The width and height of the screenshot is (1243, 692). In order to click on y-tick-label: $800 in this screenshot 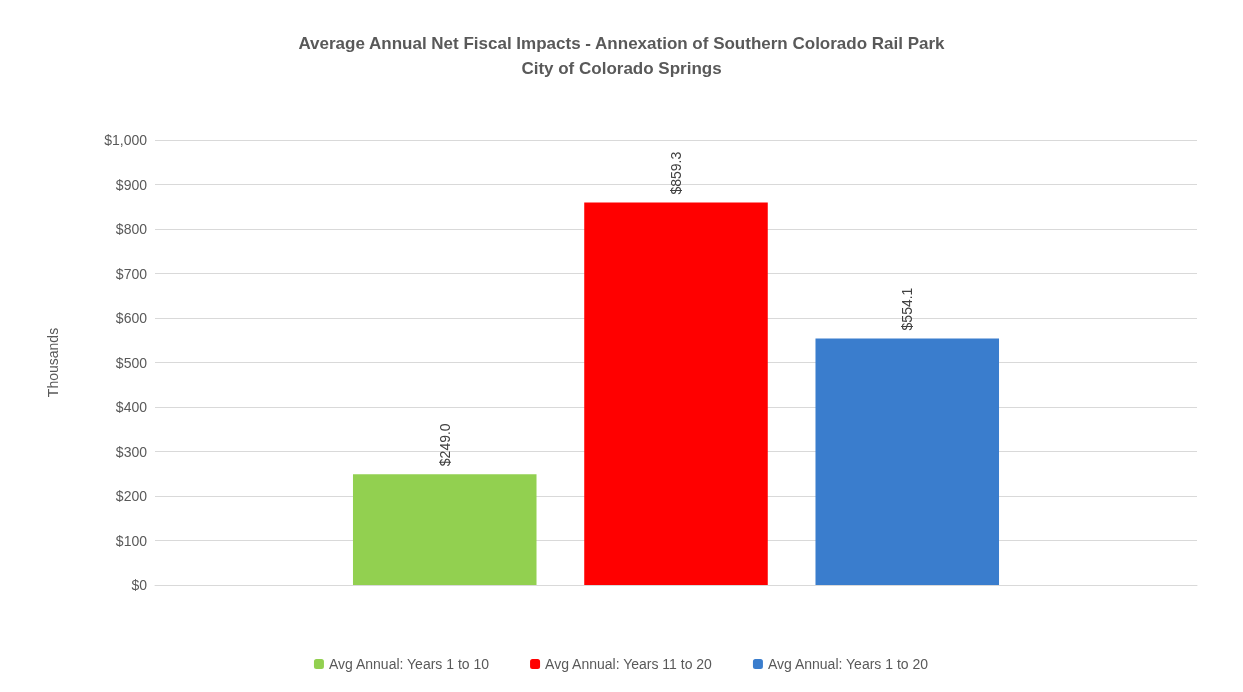, I will do `click(131, 229)`.